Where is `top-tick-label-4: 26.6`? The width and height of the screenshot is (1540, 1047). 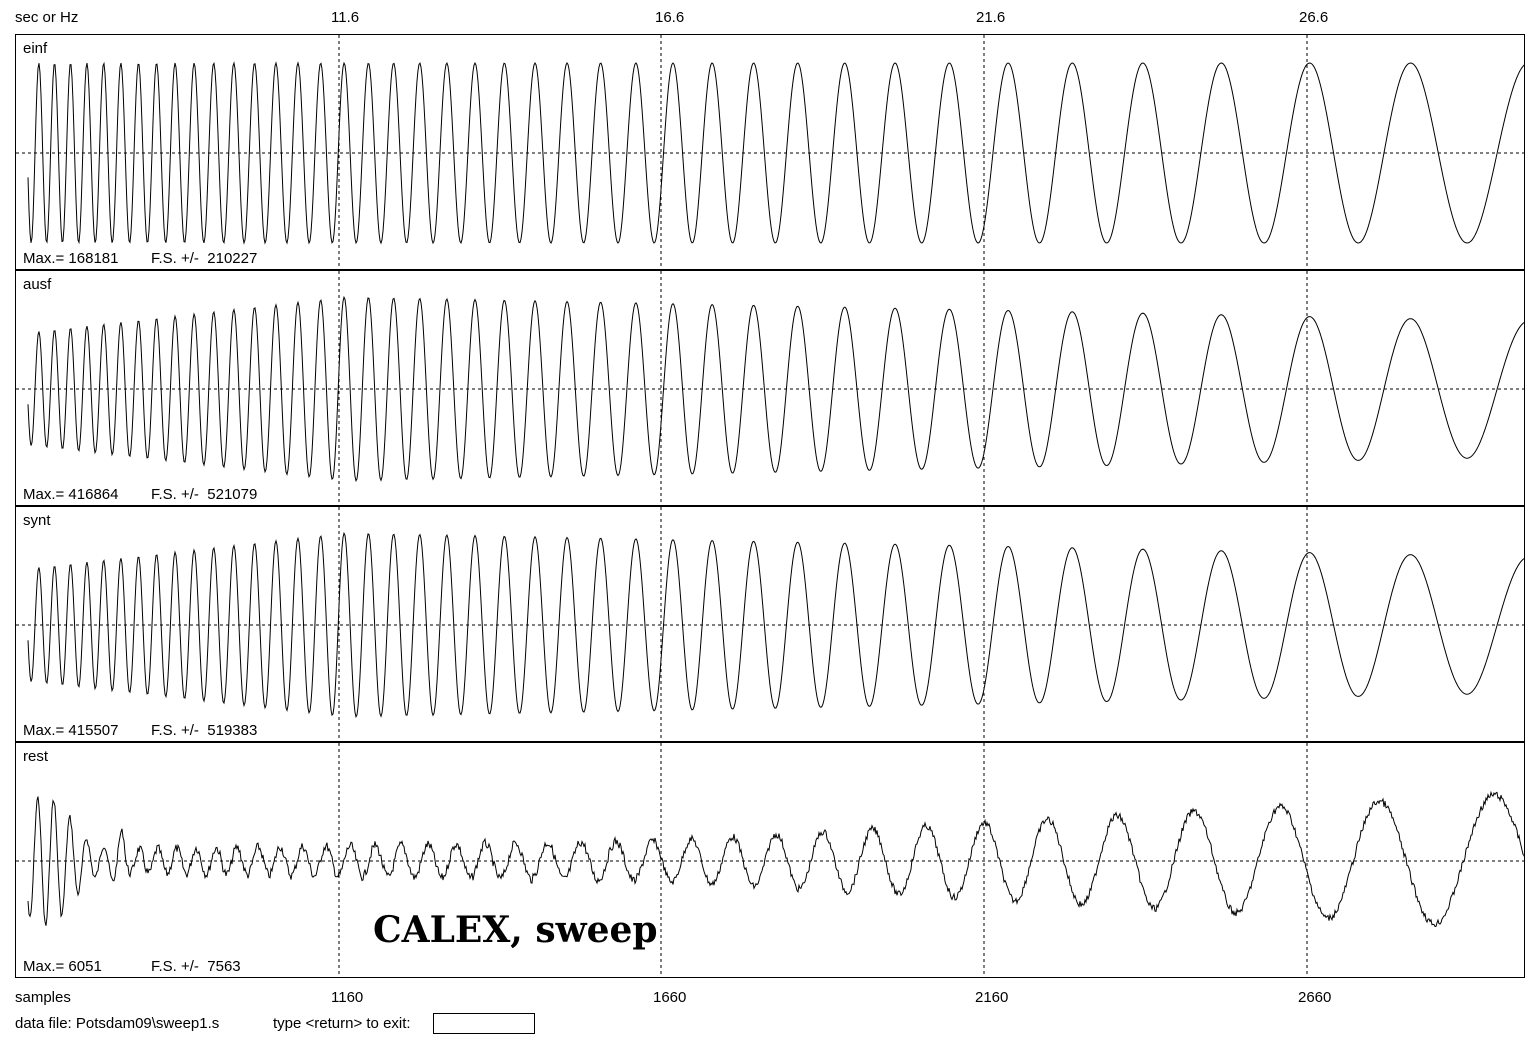 top-tick-label-4: 26.6 is located at coordinates (1314, 17).